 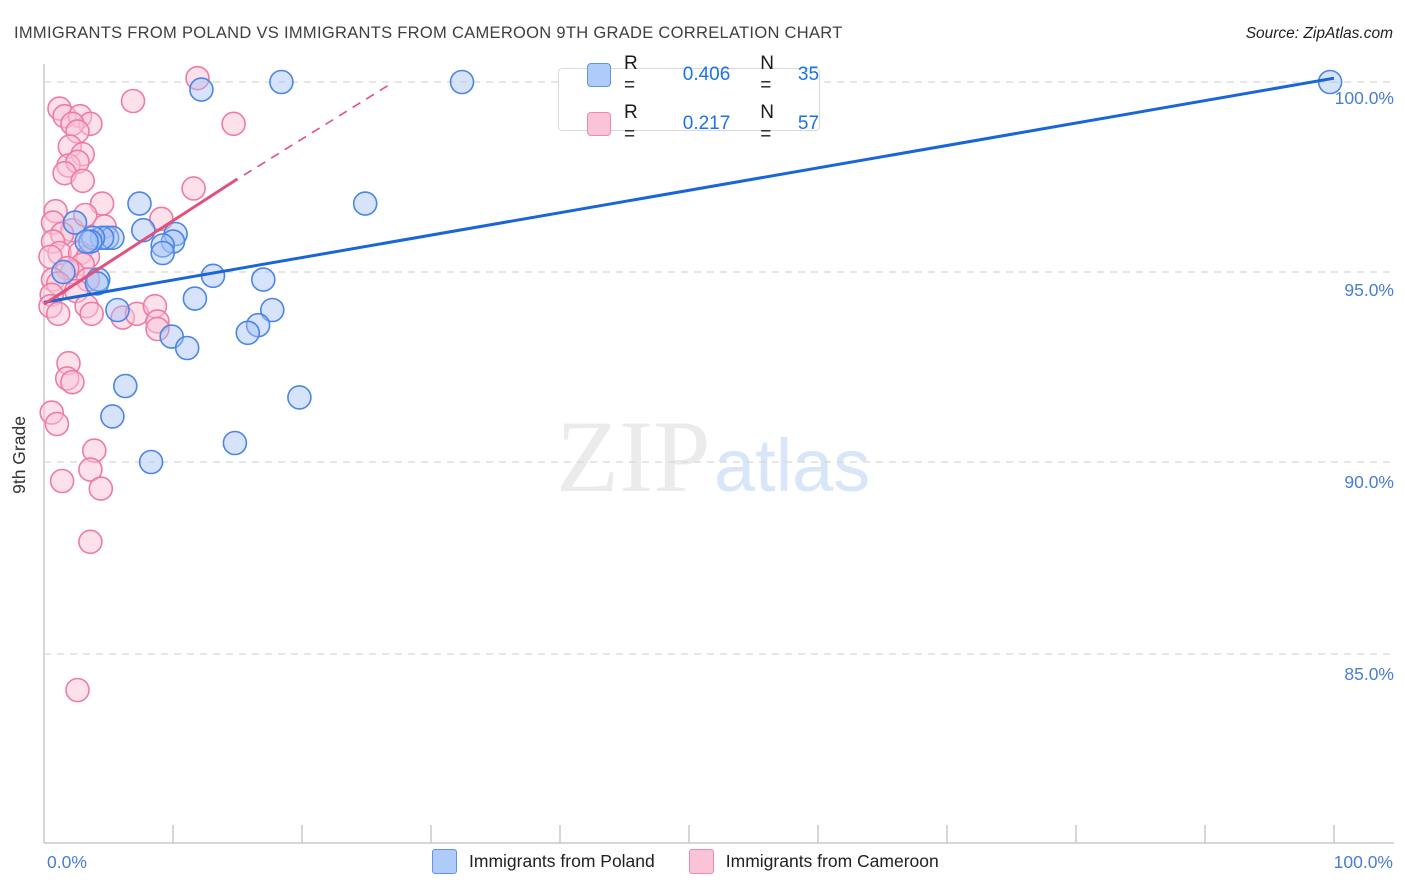 What do you see at coordinates (706, 123) in the screenshot?
I see `r-value-cameroon: 0.217` at bounding box center [706, 123].